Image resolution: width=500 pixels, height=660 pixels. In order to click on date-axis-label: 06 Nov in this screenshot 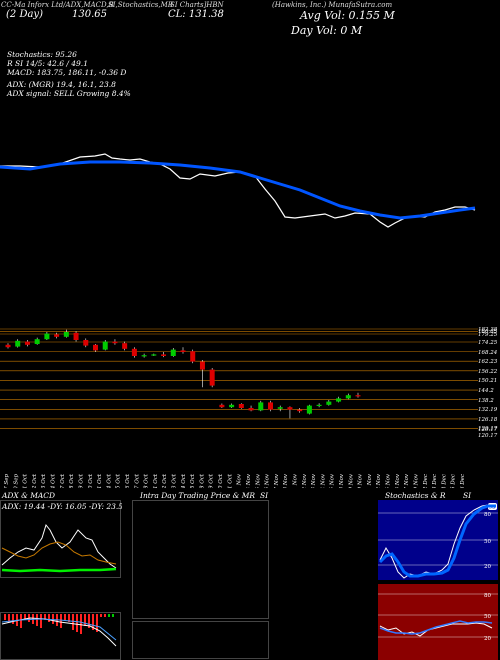, I will do `click(268, 480)`.